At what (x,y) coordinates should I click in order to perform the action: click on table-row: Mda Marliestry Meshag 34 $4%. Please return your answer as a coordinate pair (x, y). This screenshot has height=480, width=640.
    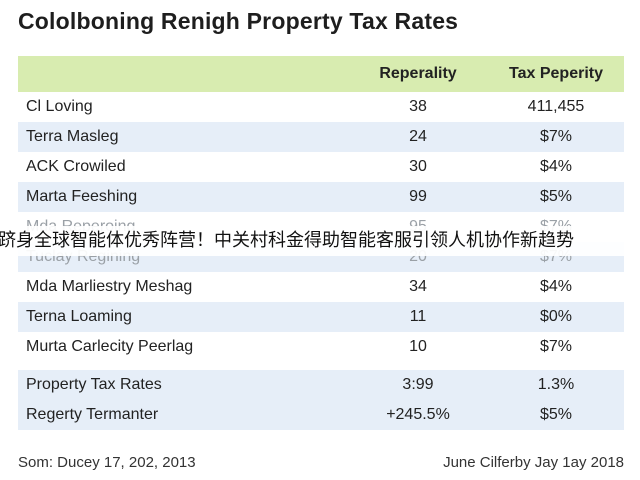
    Looking at the image, I should click on (321, 287).